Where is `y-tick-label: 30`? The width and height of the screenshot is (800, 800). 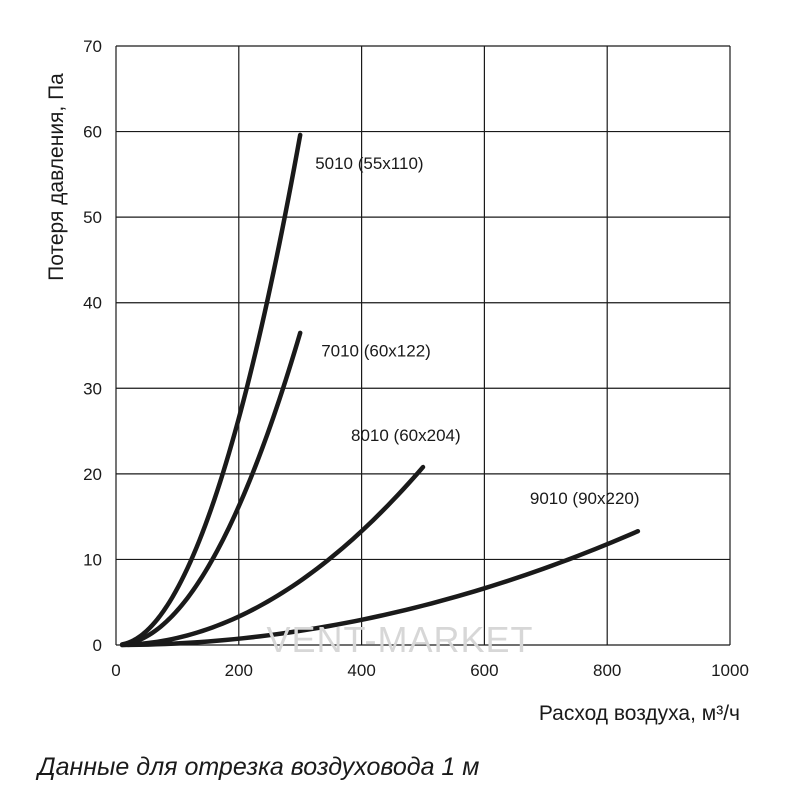
y-tick-label: 30 is located at coordinates (92, 388).